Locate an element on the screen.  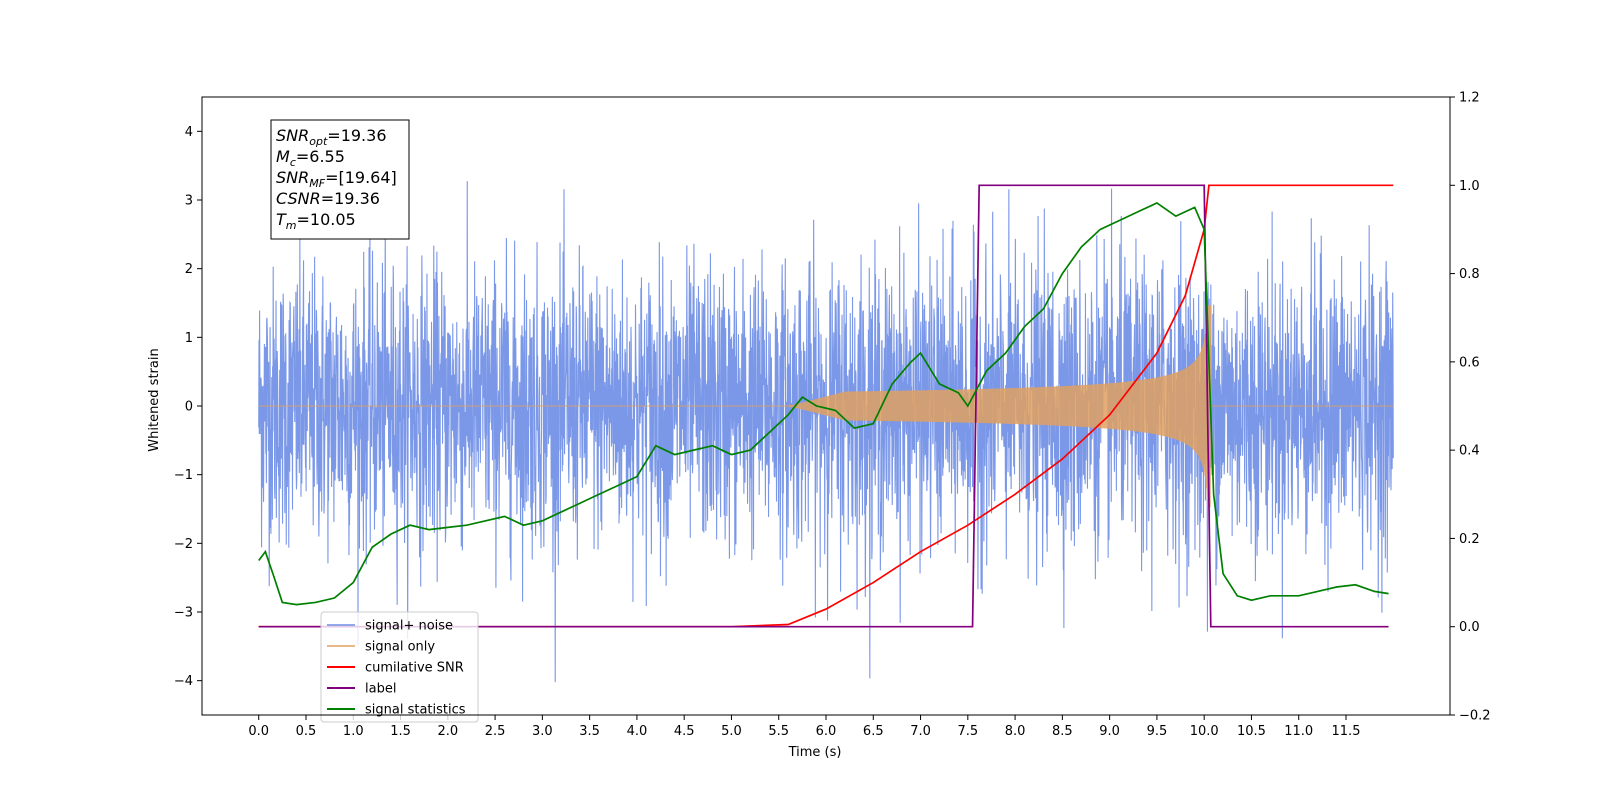
left-y-axis: −4 −3 −2 −1 0 1 2 3 4 is located at coordinates (188, 407).